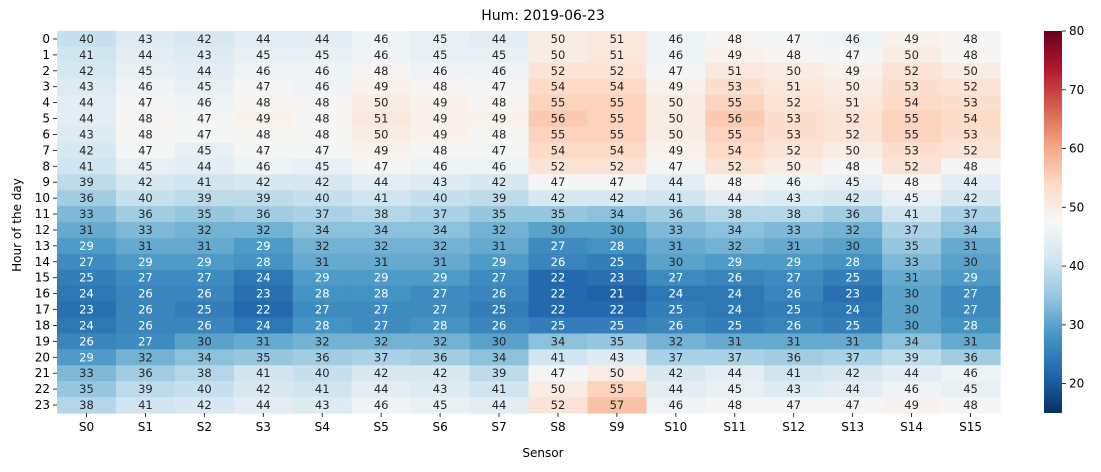  Describe the element at coordinates (86, 39) in the screenshot. I see `cell-value-label: 40` at that location.